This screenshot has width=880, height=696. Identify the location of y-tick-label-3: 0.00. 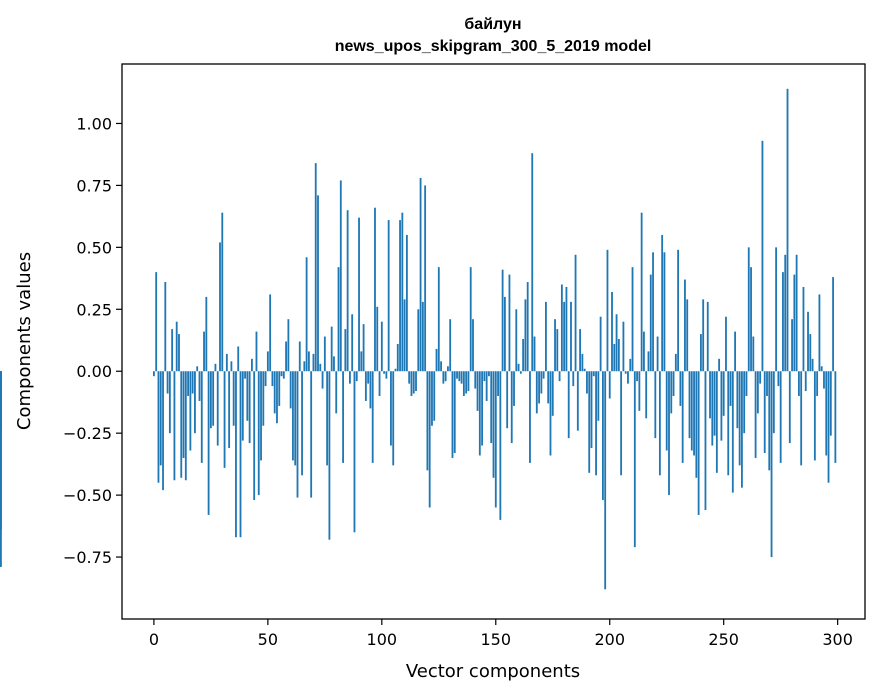
(94, 371).